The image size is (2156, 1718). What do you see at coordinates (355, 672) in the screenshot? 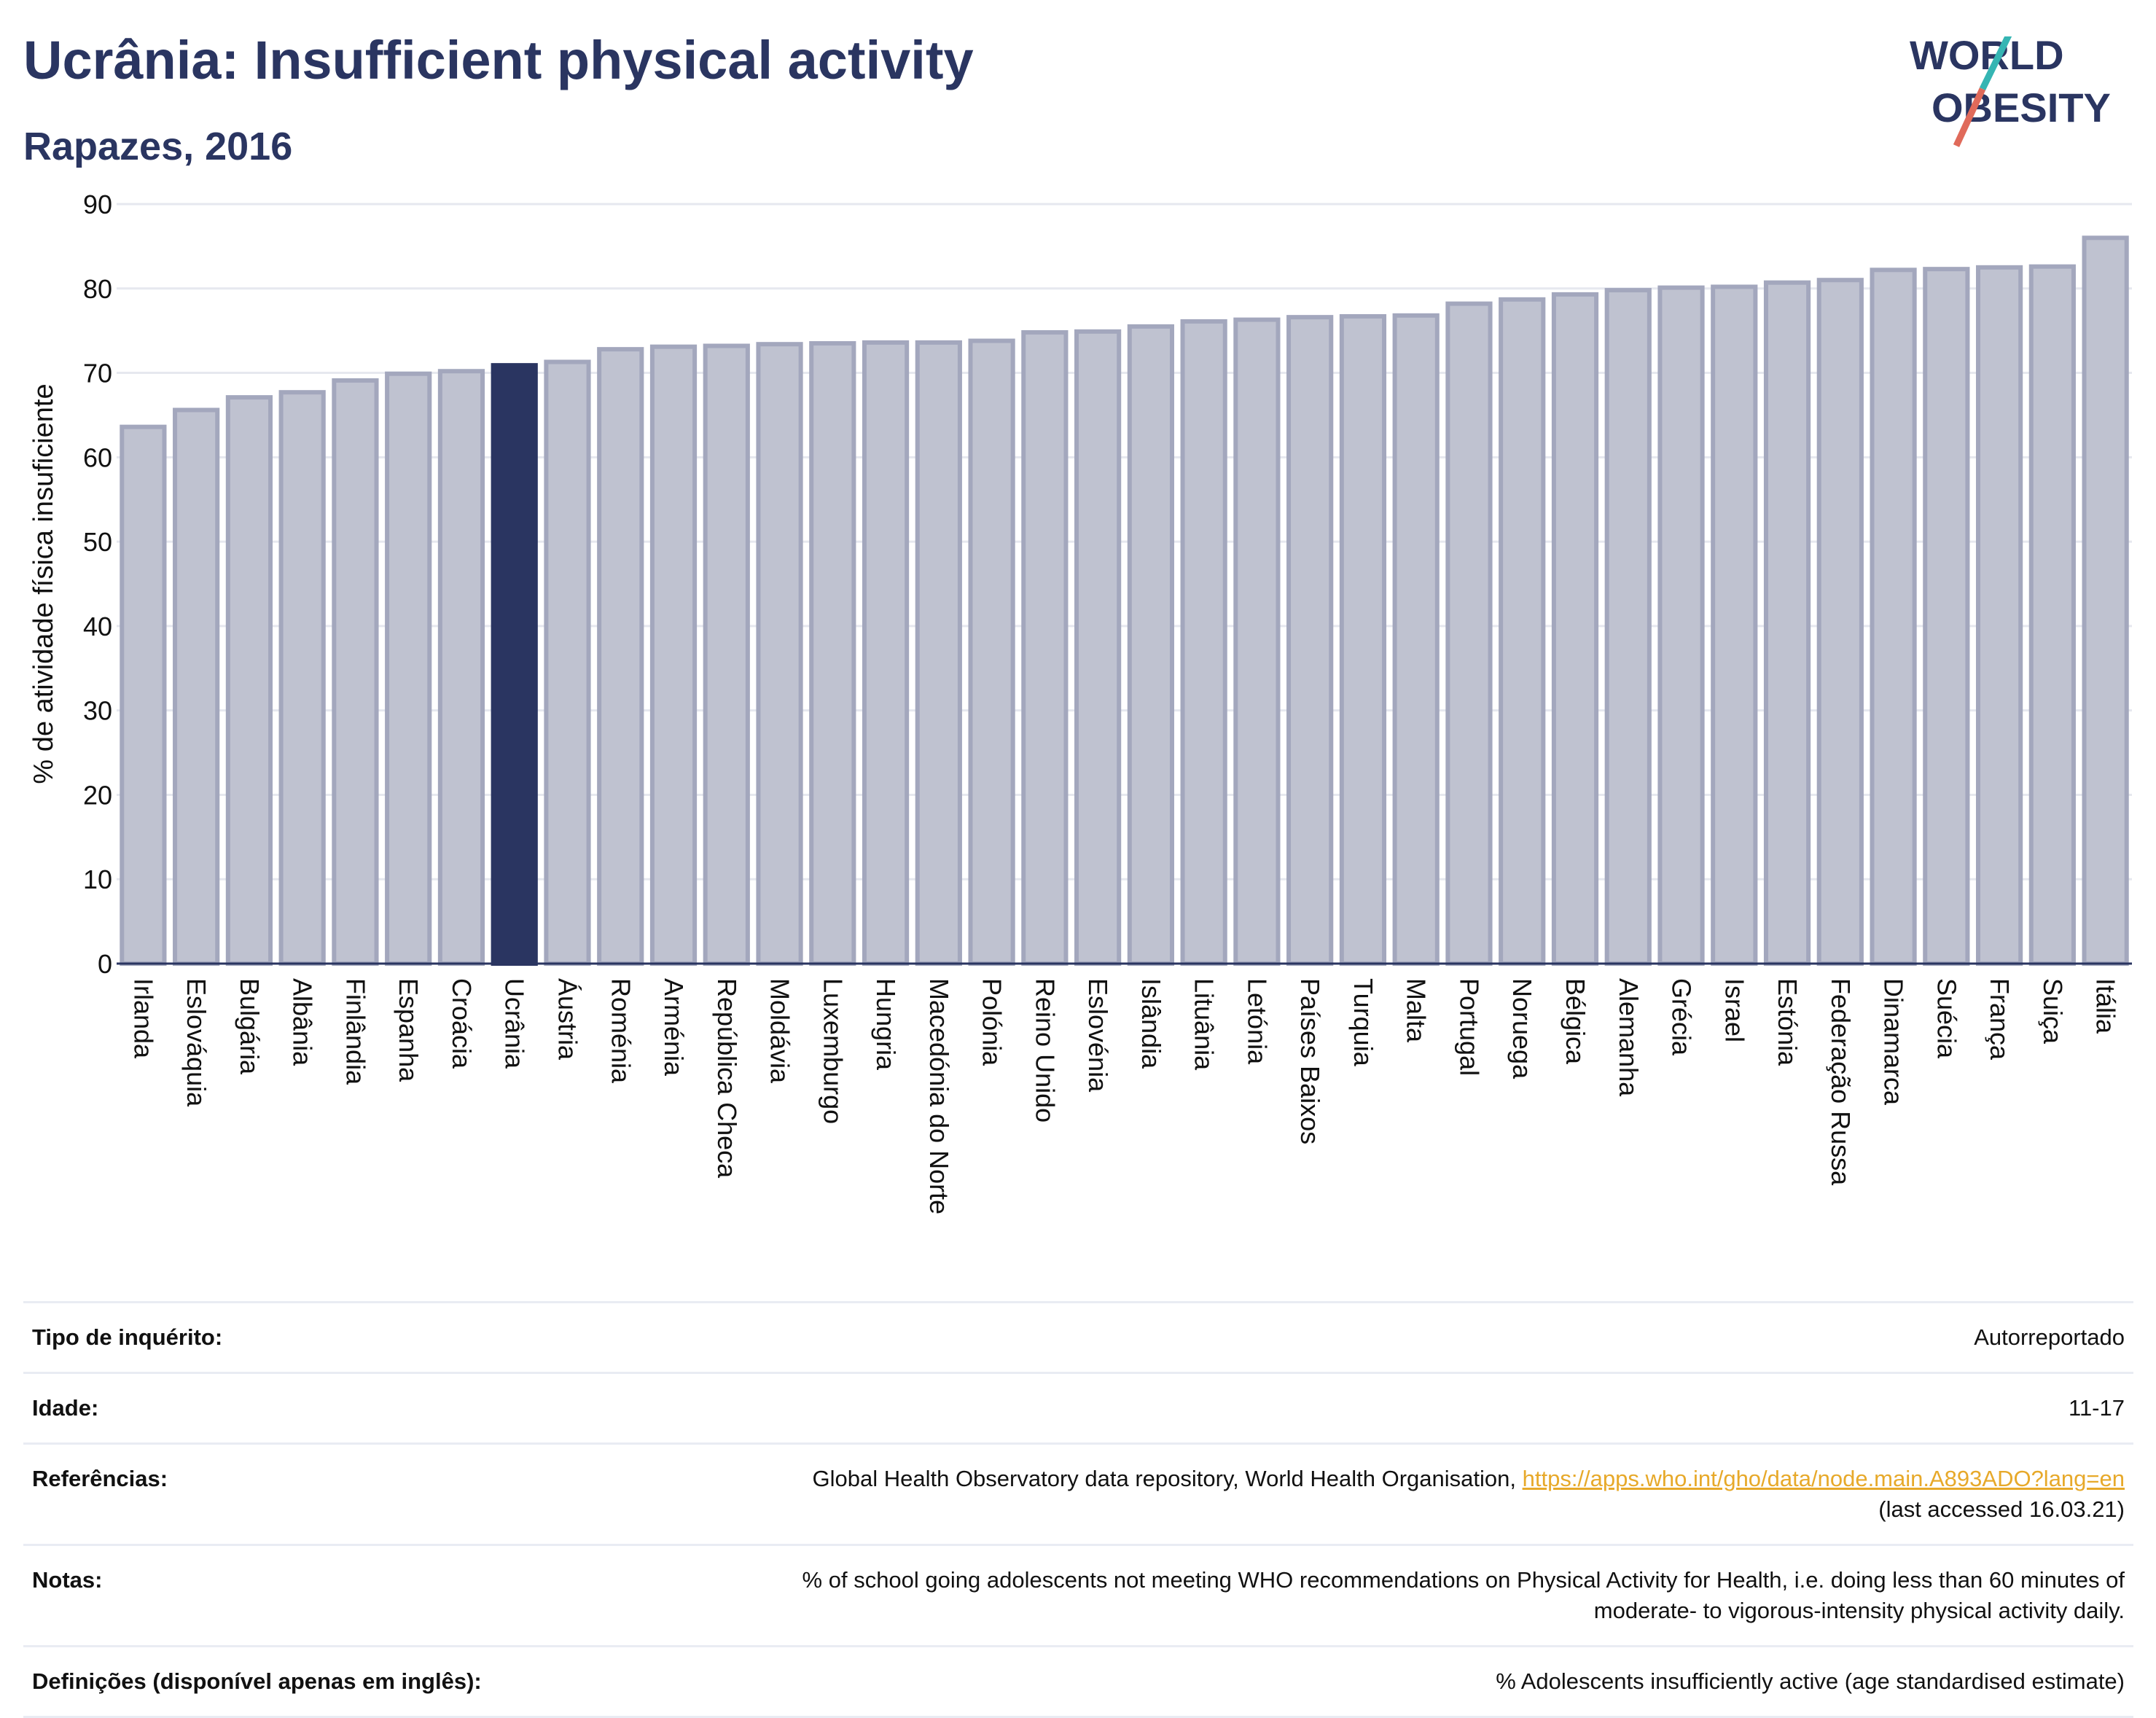
I see `bar-finlândia` at bounding box center [355, 672].